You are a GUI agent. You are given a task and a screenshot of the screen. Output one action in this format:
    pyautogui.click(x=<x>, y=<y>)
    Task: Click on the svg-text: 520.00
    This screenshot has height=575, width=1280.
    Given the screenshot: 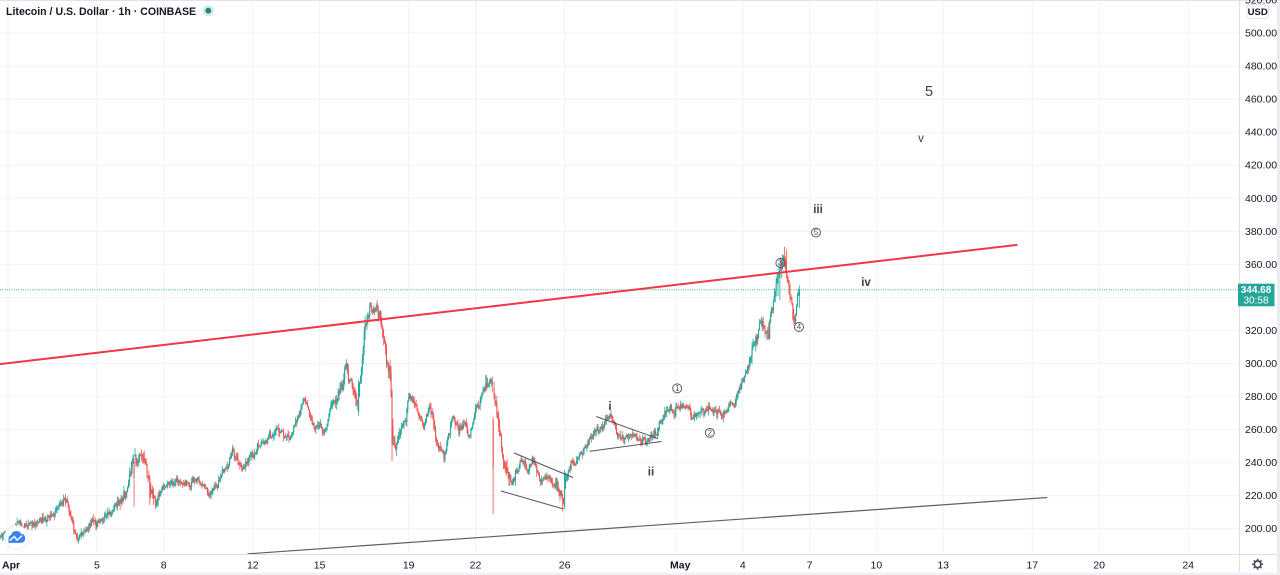 What is the action you would take?
    pyautogui.click(x=1261, y=3)
    